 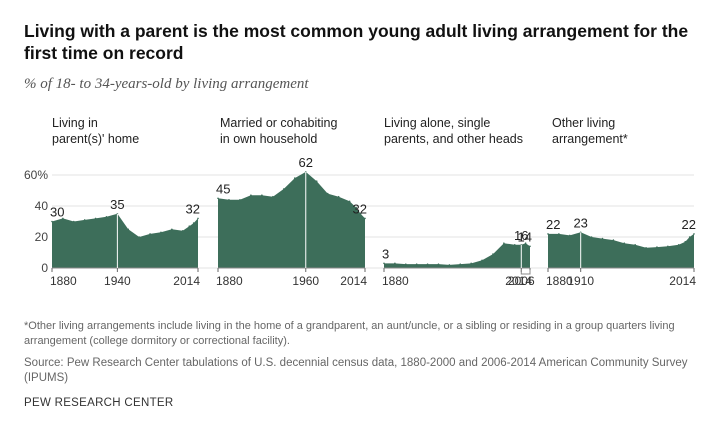 What do you see at coordinates (525, 236) in the screenshot?
I see `data-label: 14` at bounding box center [525, 236].